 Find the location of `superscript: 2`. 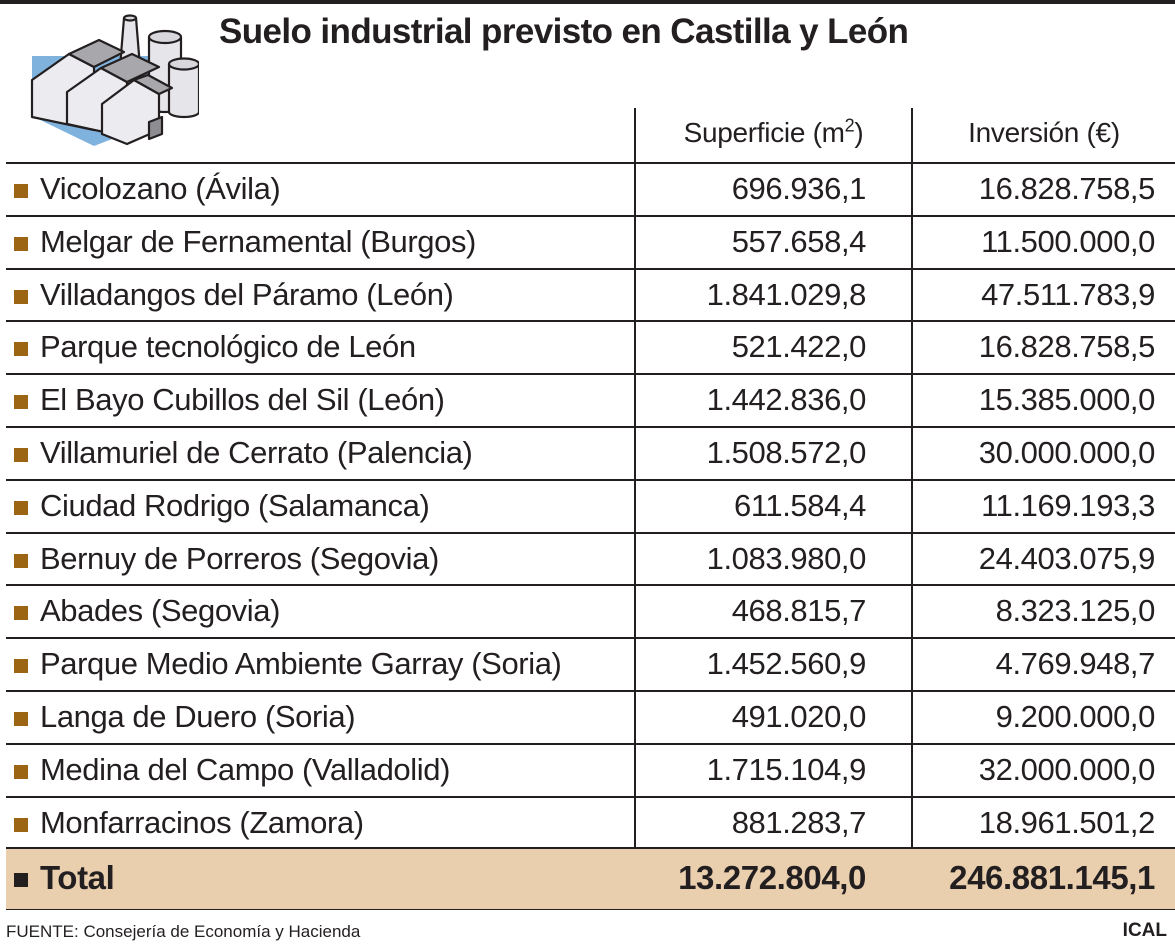

superscript: 2 is located at coordinates (849, 125).